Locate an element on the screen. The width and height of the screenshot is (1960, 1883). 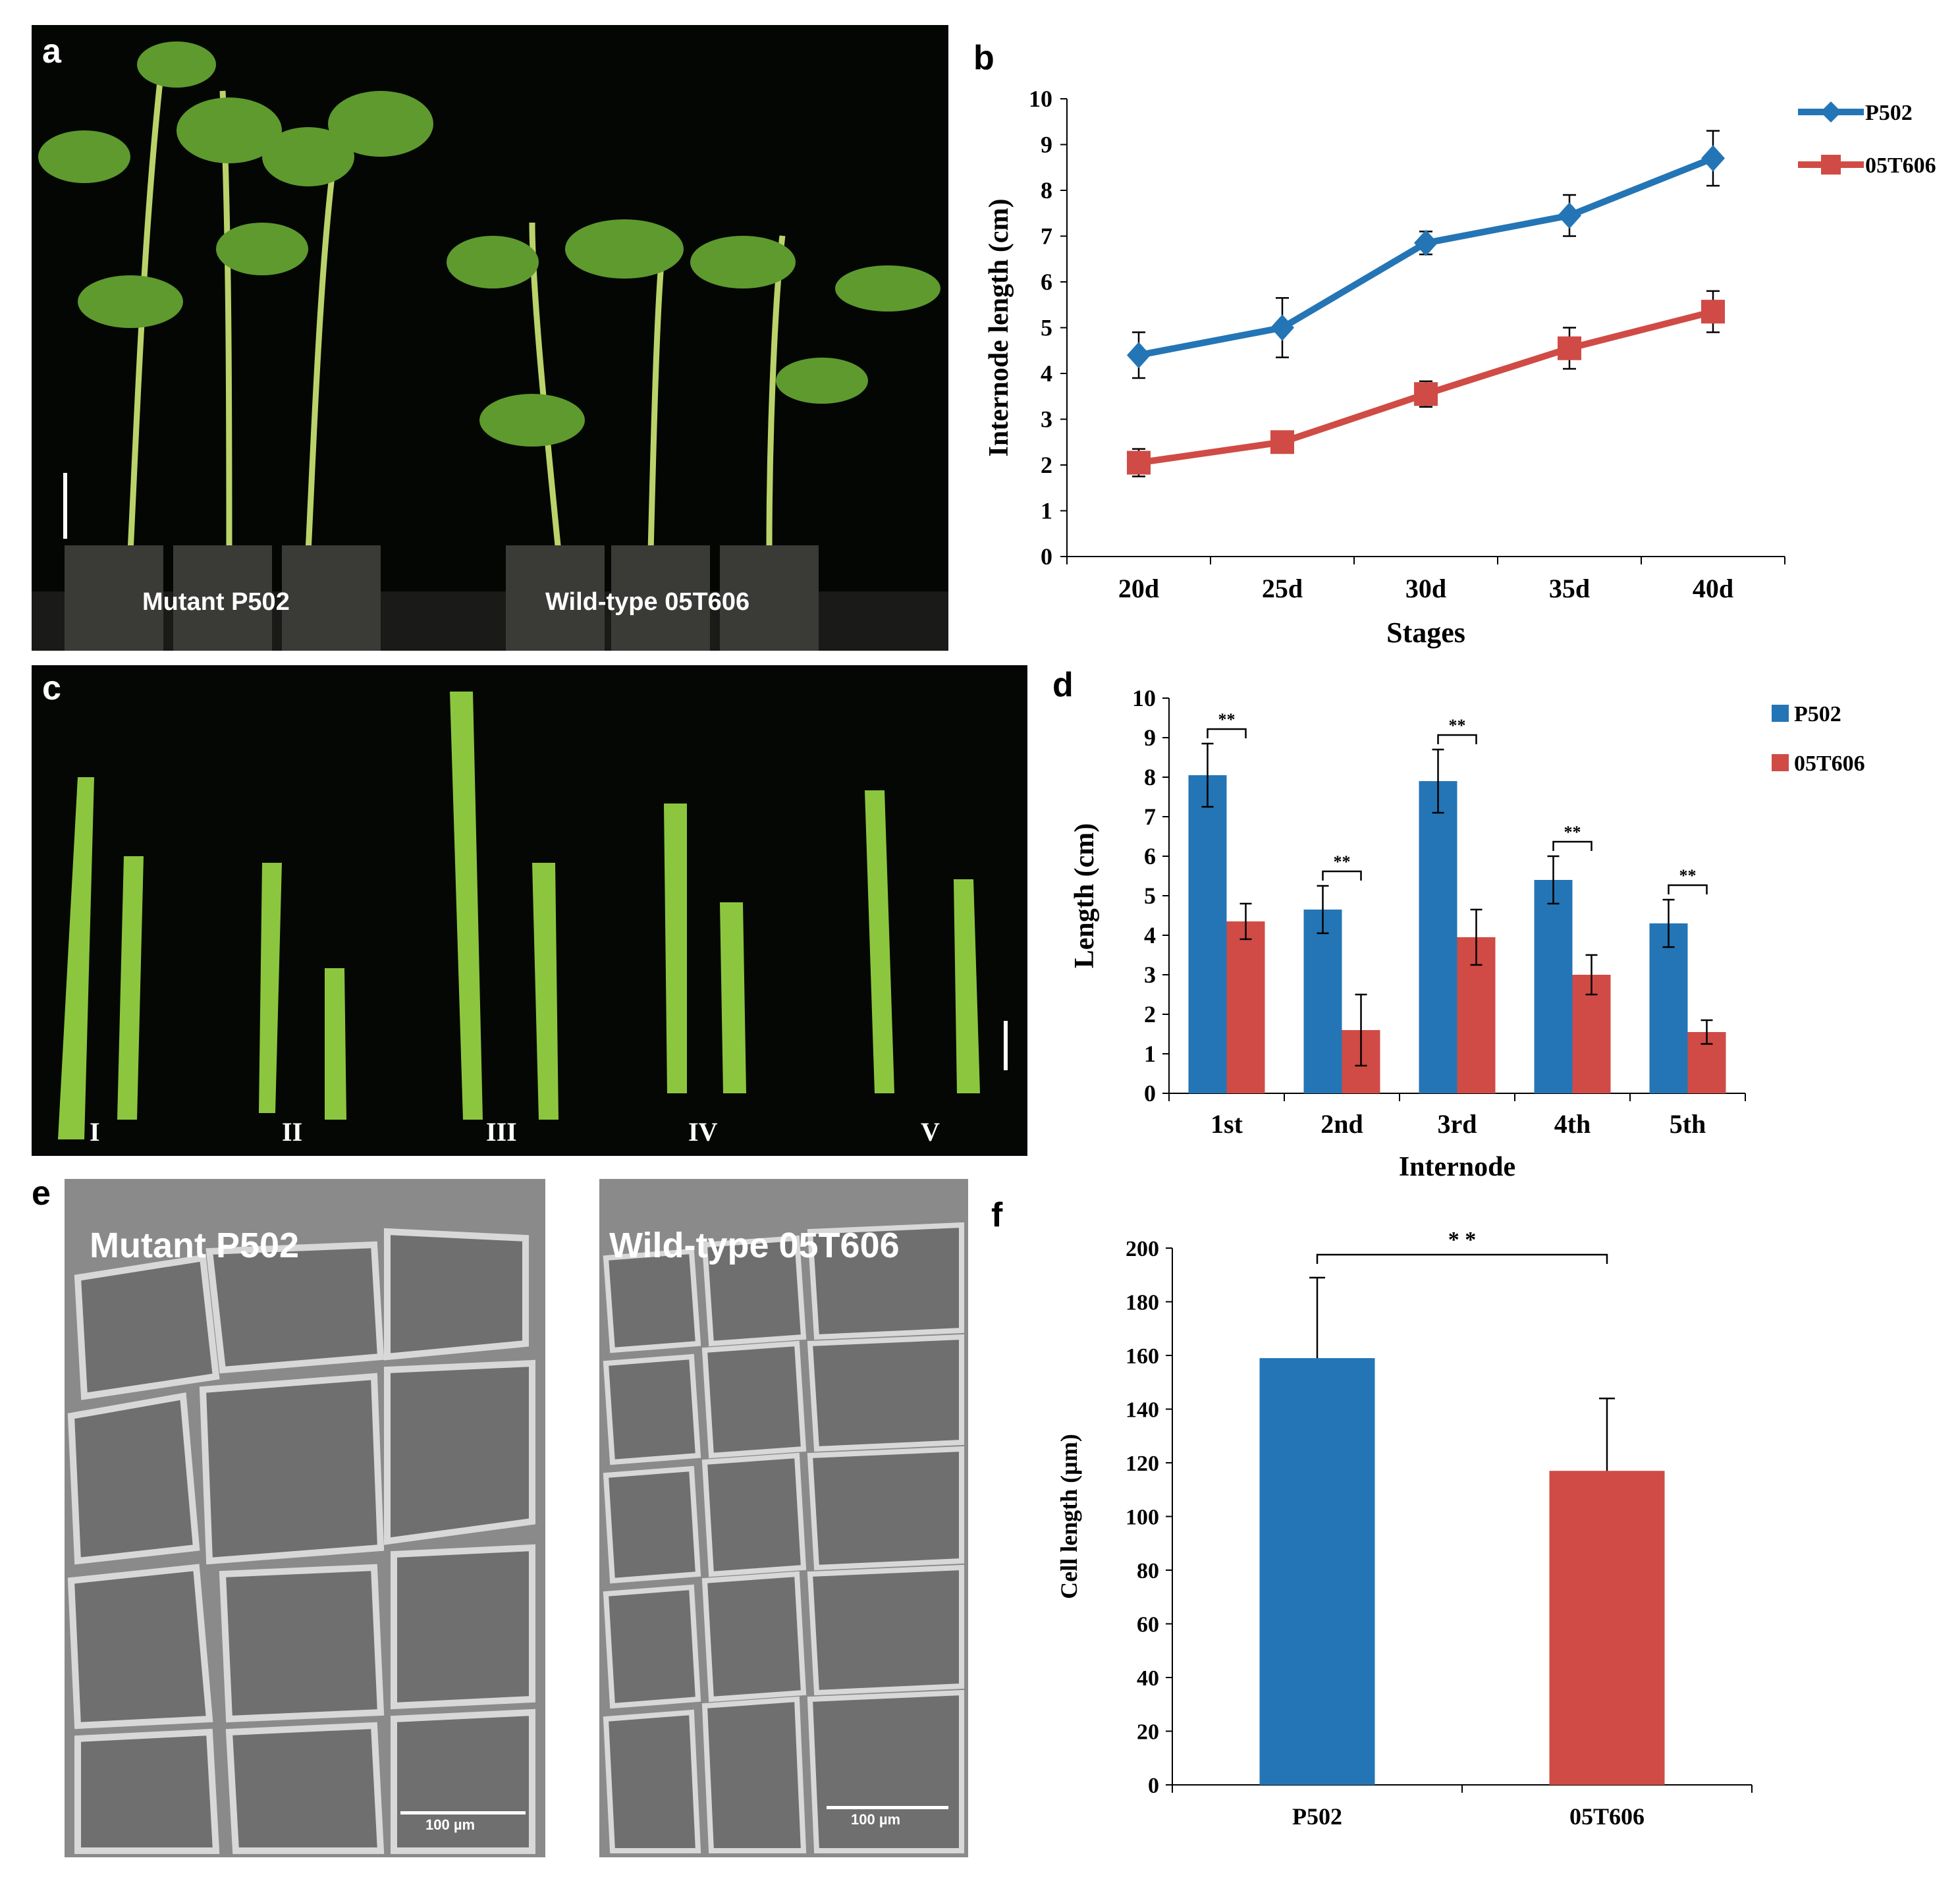
x-tick-label: 05T606 is located at coordinates (1607, 1816).